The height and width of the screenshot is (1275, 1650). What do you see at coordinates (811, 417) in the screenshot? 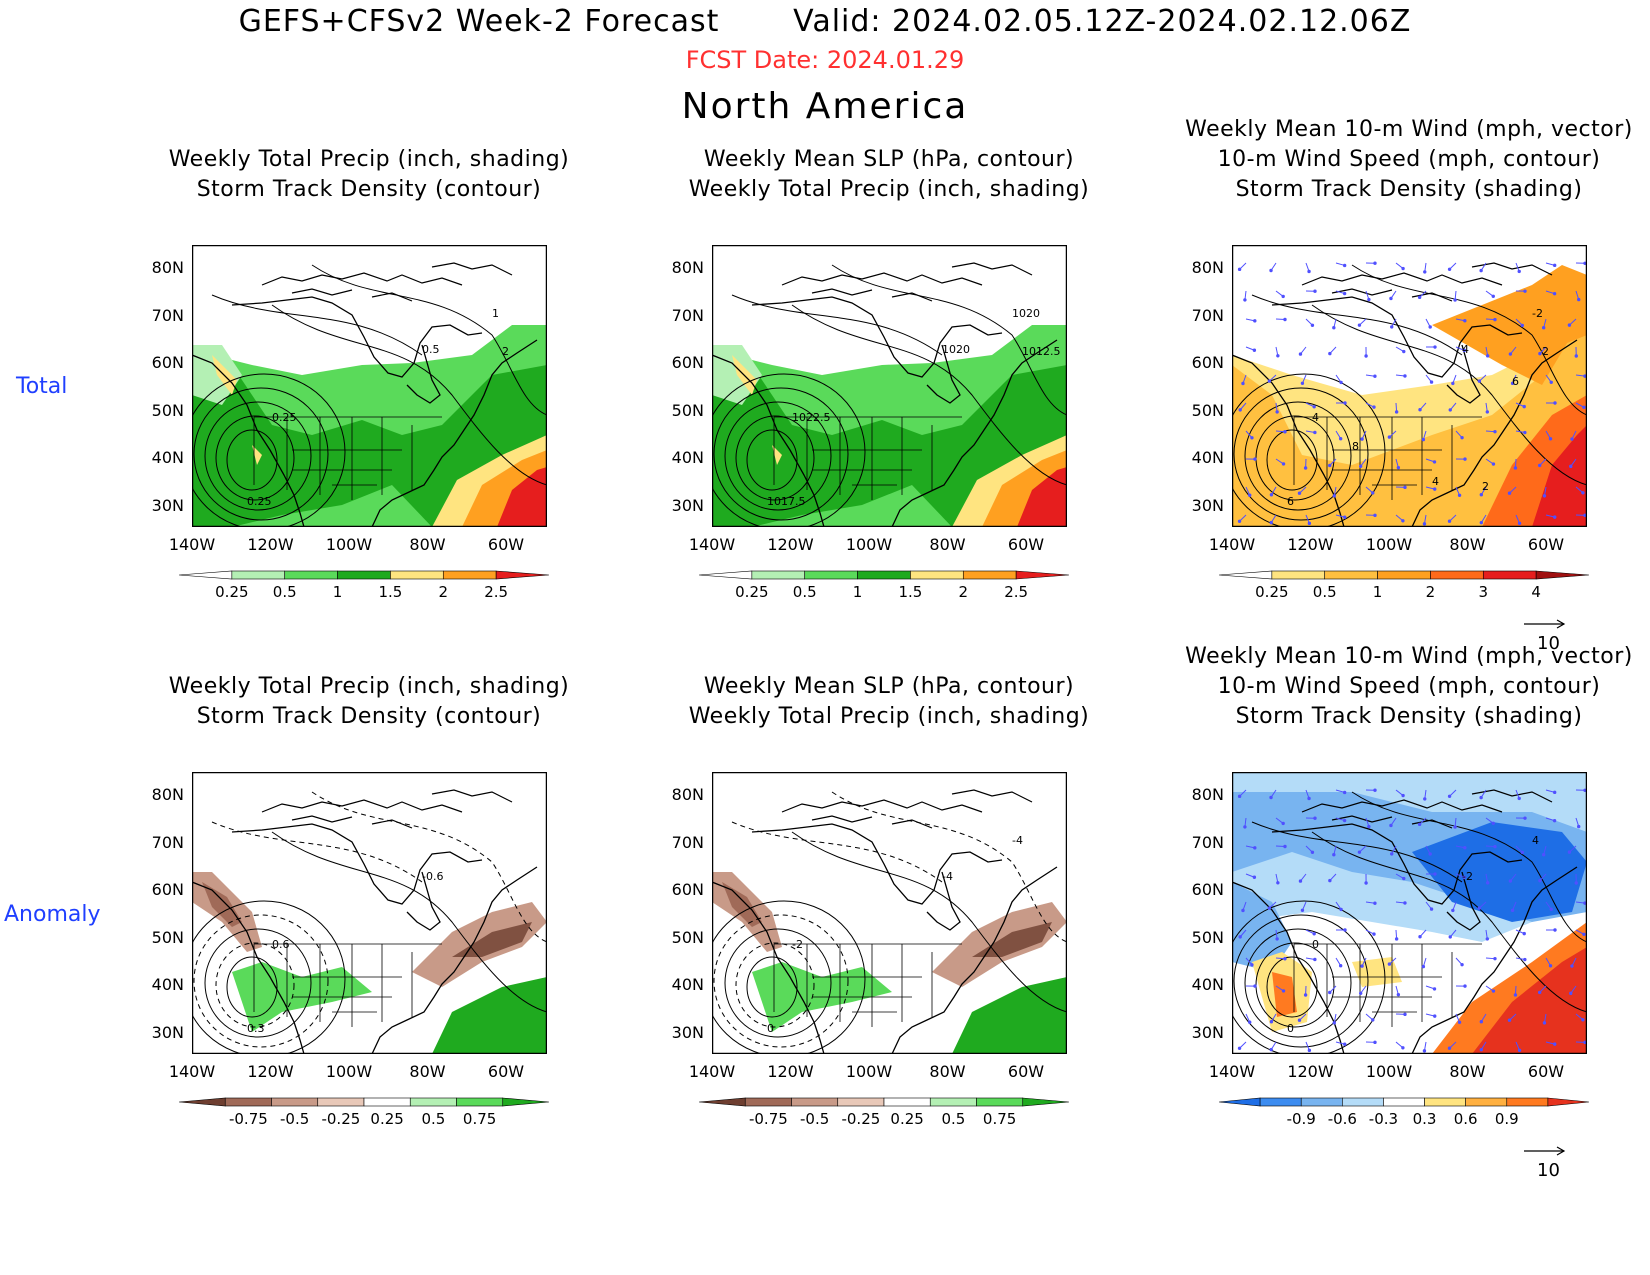
I see `contour-label: 1022.5` at bounding box center [811, 417].